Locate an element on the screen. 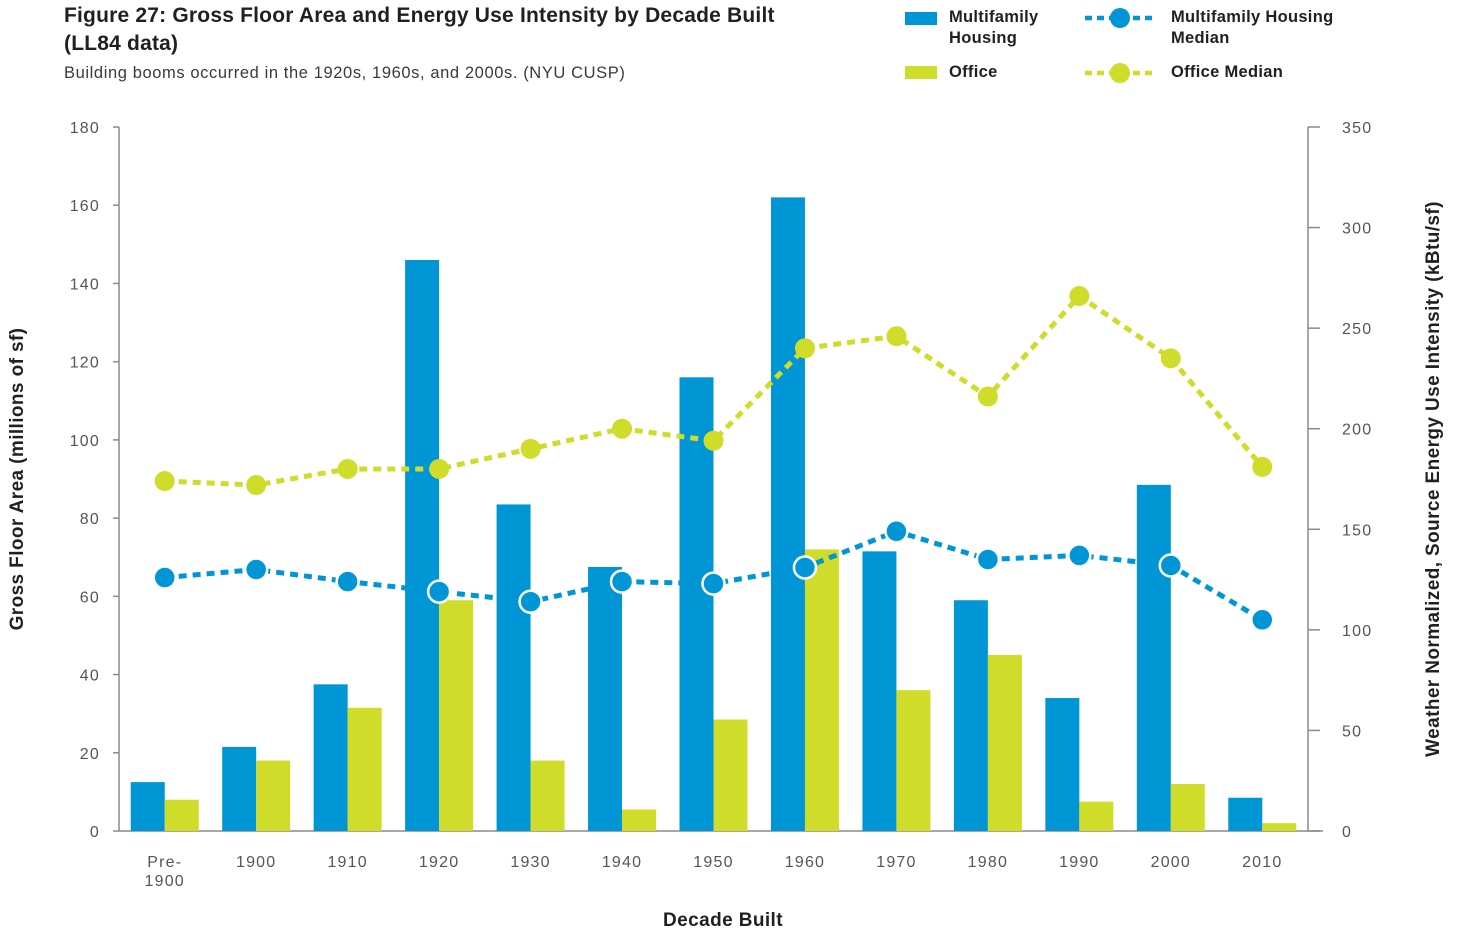 The image size is (1458, 930). y2-tick-label: 350 is located at coordinates (1357, 128).